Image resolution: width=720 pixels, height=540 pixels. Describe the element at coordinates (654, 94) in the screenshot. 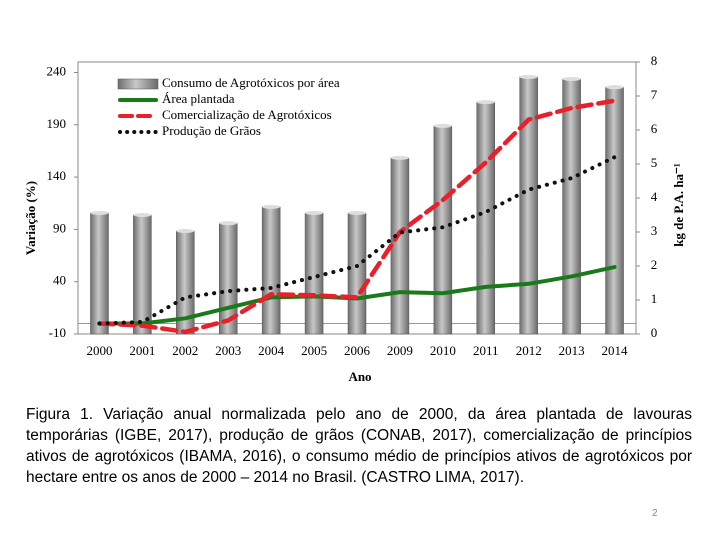

I see `y2-tick-label: 7` at that location.